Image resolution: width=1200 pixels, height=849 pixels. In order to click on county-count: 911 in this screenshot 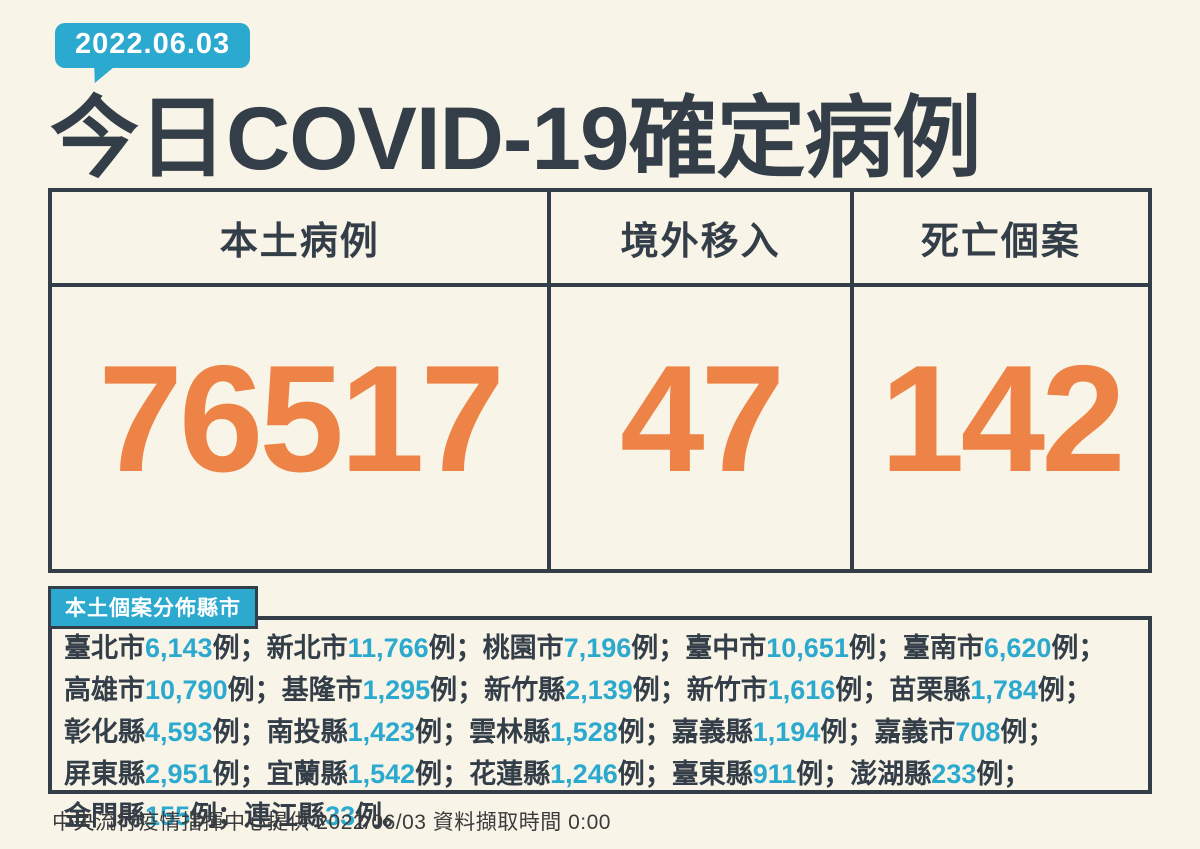, I will do `click(774, 774)`.